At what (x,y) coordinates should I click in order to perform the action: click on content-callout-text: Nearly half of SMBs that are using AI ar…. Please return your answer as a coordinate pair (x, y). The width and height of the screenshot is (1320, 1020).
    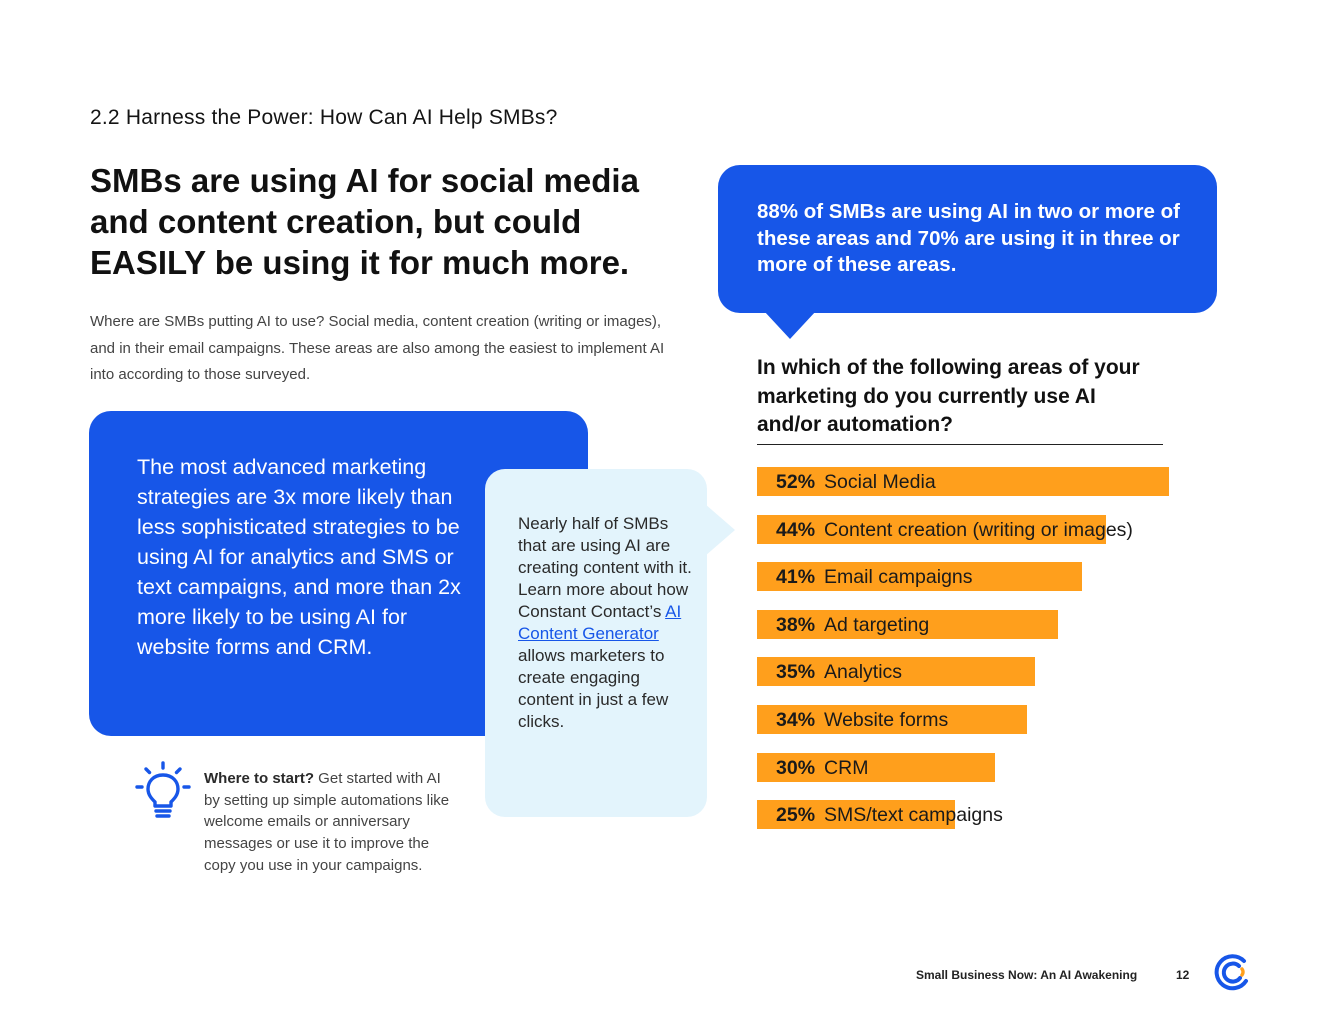
    Looking at the image, I should click on (608, 623).